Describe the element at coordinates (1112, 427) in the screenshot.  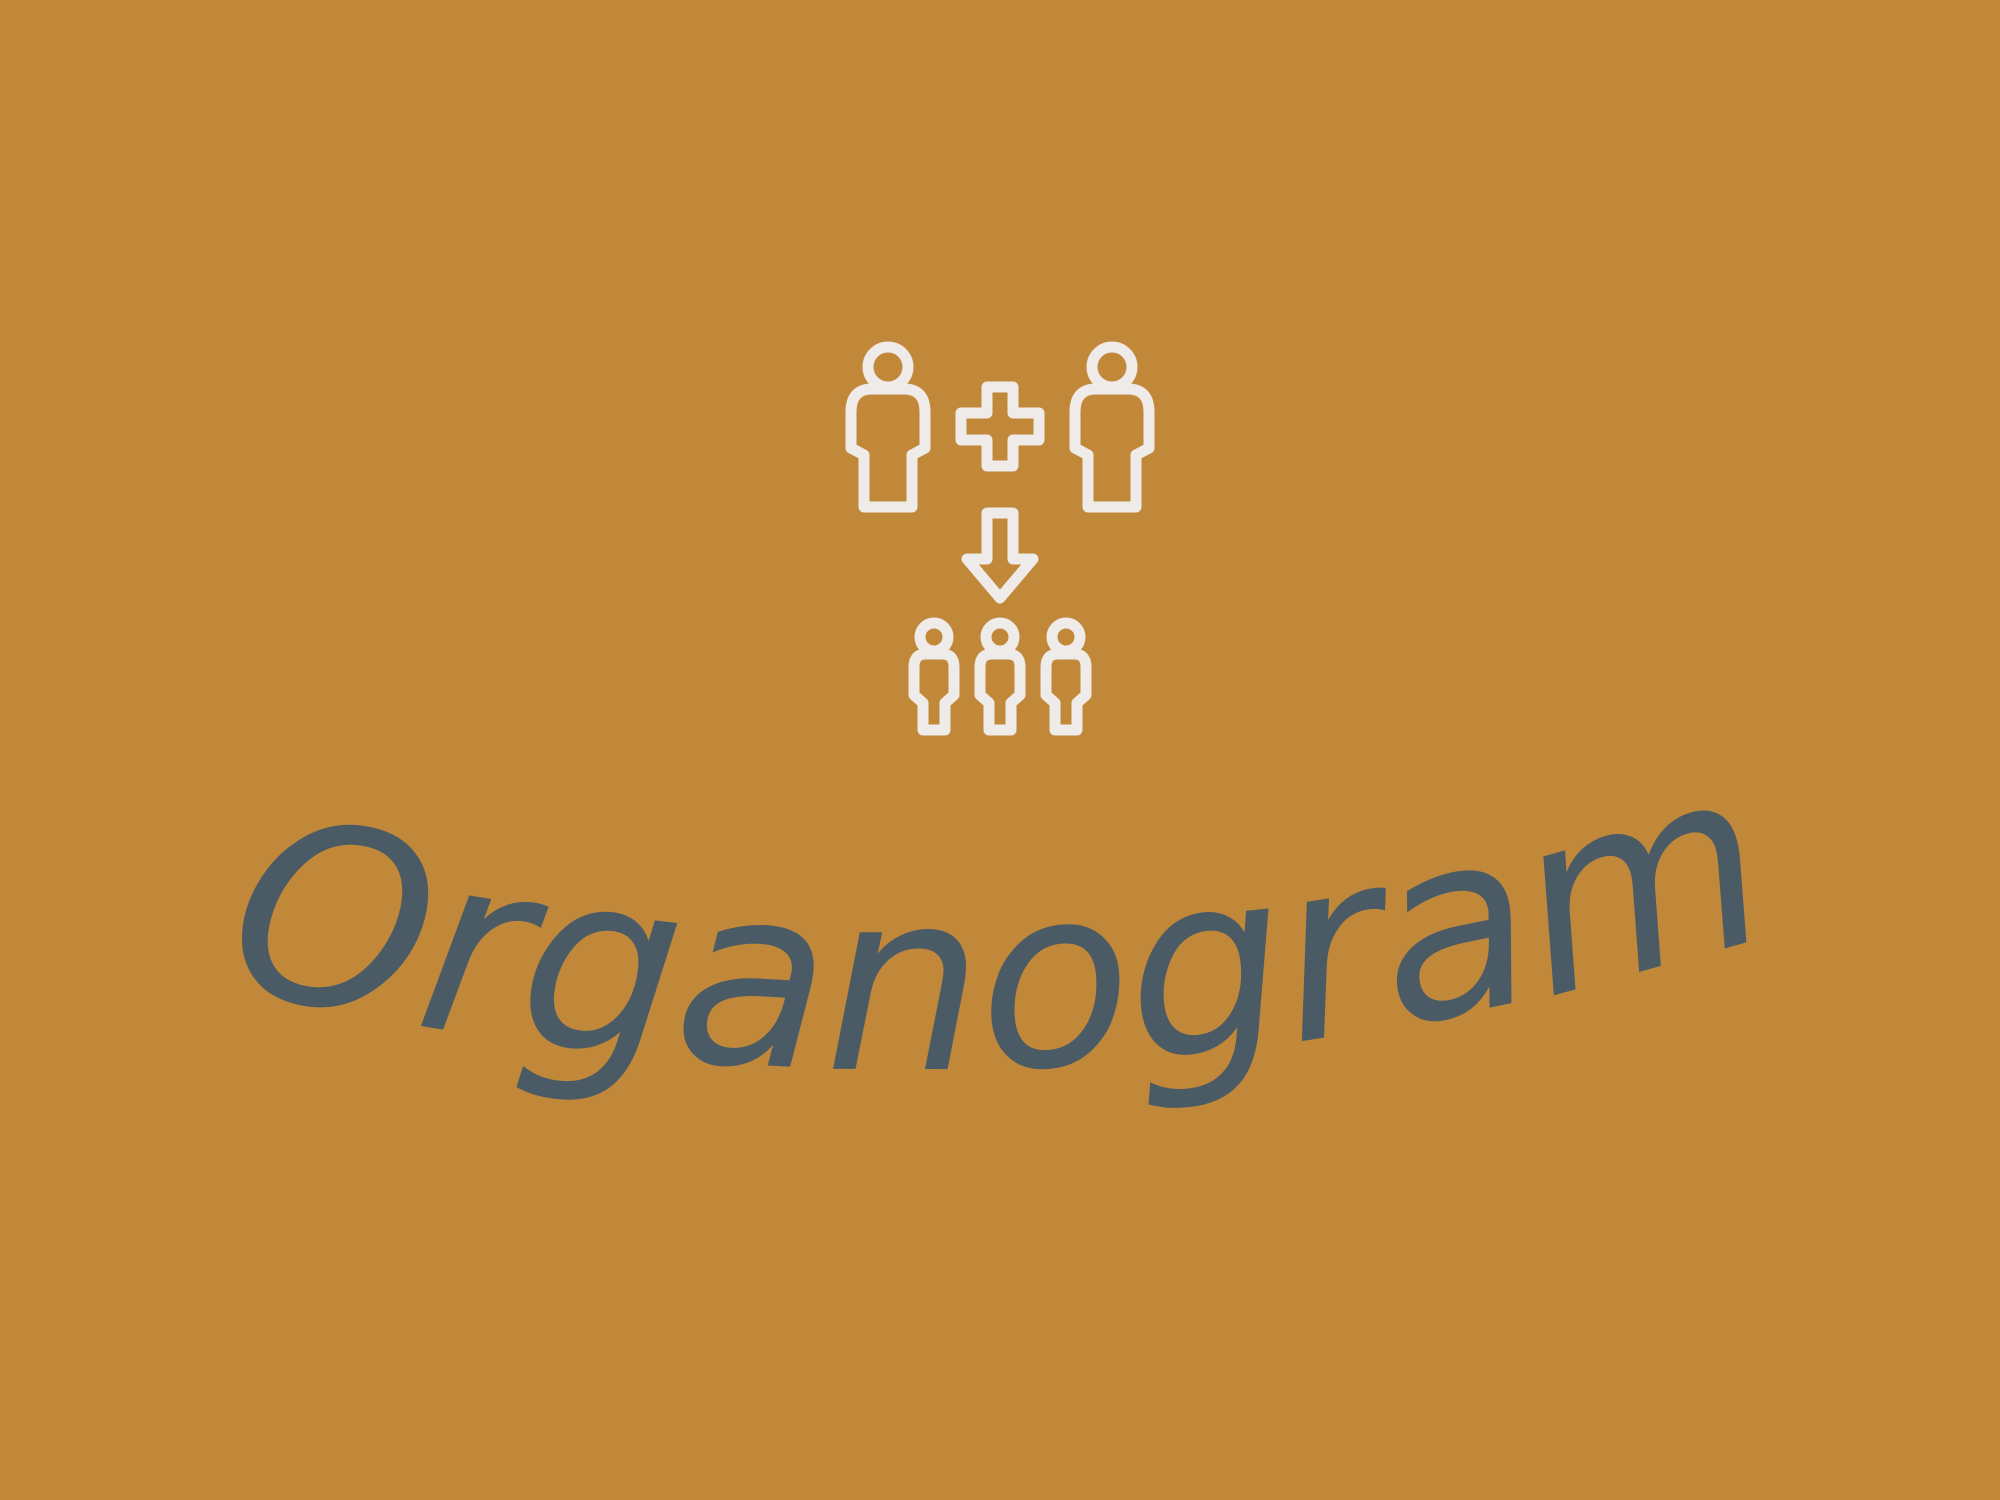
I see `parent-right-person-icon` at that location.